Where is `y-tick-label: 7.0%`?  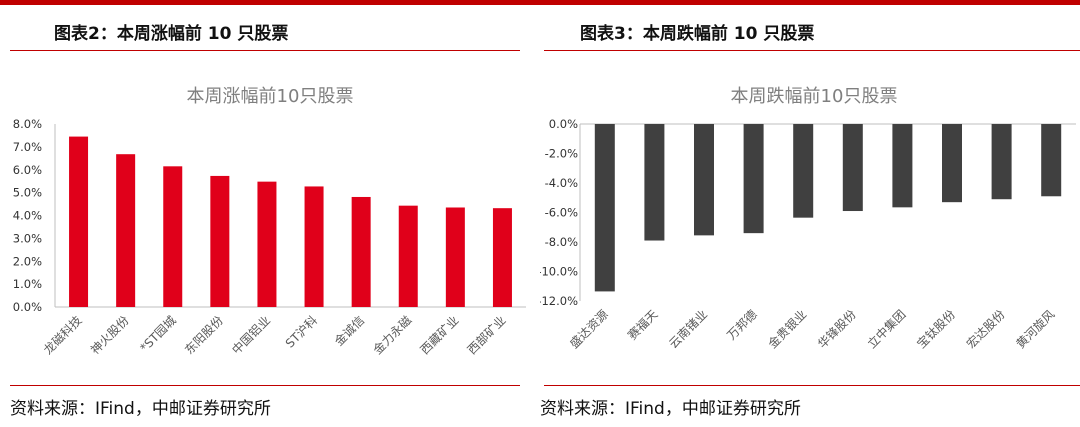 y-tick-label: 7.0% is located at coordinates (27, 147).